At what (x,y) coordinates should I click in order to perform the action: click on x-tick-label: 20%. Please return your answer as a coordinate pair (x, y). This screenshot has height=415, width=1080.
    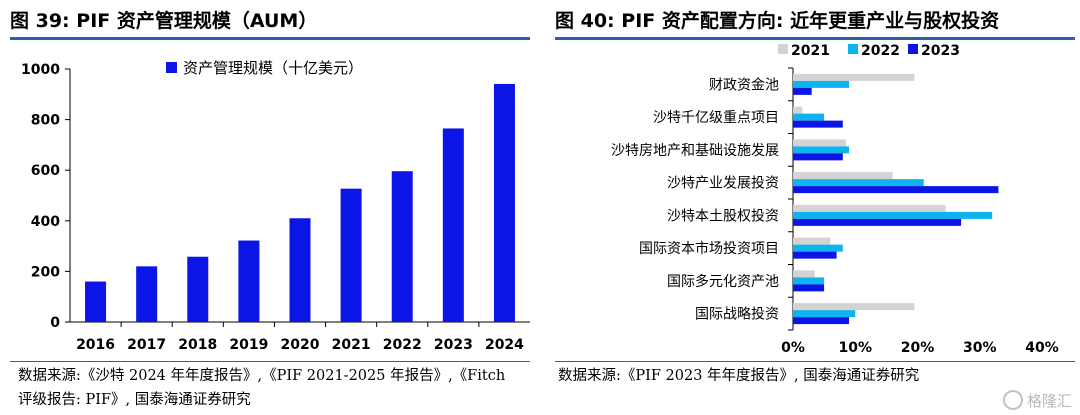
    Looking at the image, I should click on (918, 348).